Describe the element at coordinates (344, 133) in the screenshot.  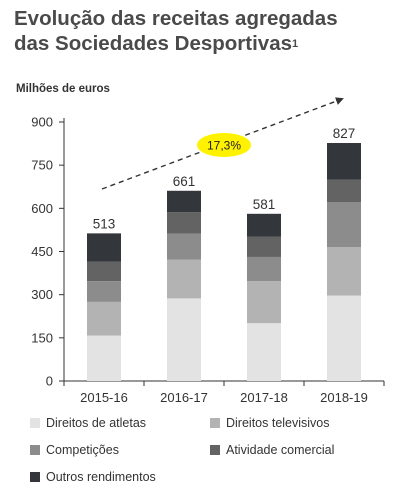
I see `total-label-2018-19: 827` at that location.